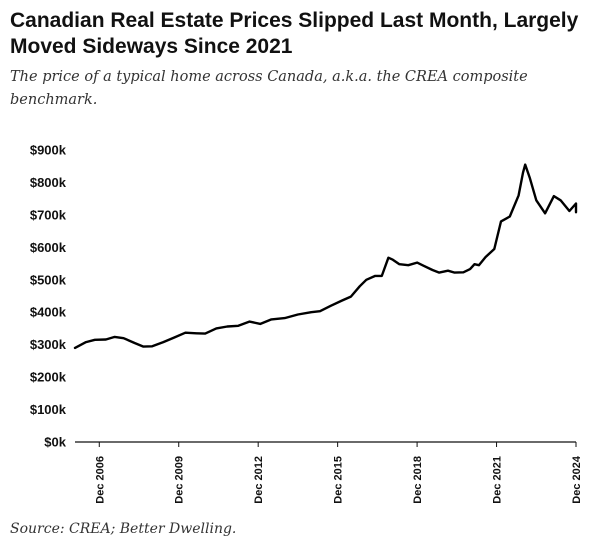 Image resolution: width=600 pixels, height=547 pixels. What do you see at coordinates (48, 182) in the screenshot?
I see `y-tick-label: $800k` at bounding box center [48, 182].